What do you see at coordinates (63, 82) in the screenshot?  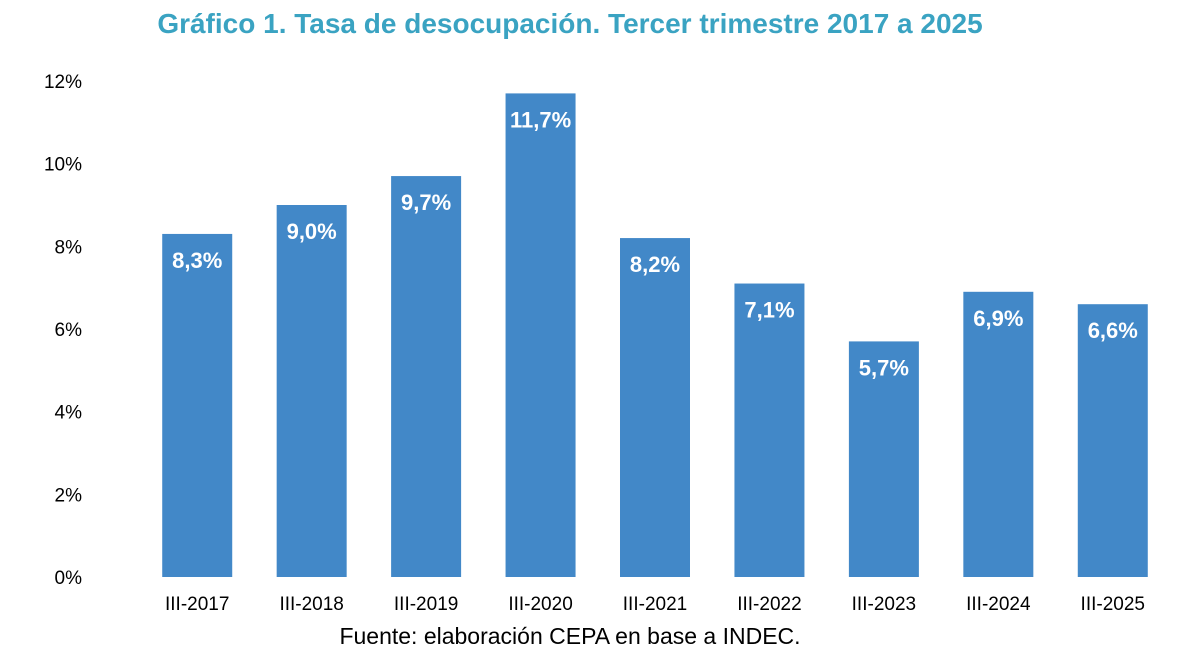 I see `y-tick-label: 12%` at bounding box center [63, 82].